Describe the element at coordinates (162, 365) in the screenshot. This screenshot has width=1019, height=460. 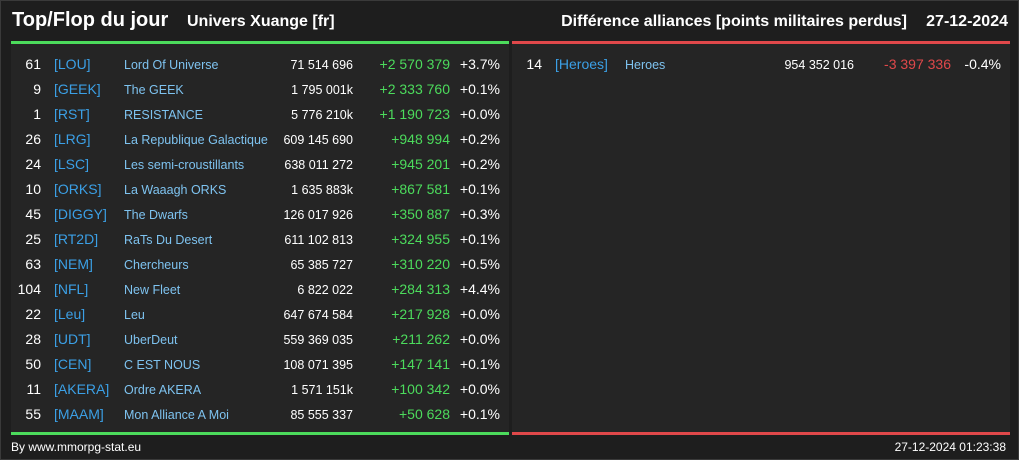
I see `alliance-name: C EST NOUS` at that location.